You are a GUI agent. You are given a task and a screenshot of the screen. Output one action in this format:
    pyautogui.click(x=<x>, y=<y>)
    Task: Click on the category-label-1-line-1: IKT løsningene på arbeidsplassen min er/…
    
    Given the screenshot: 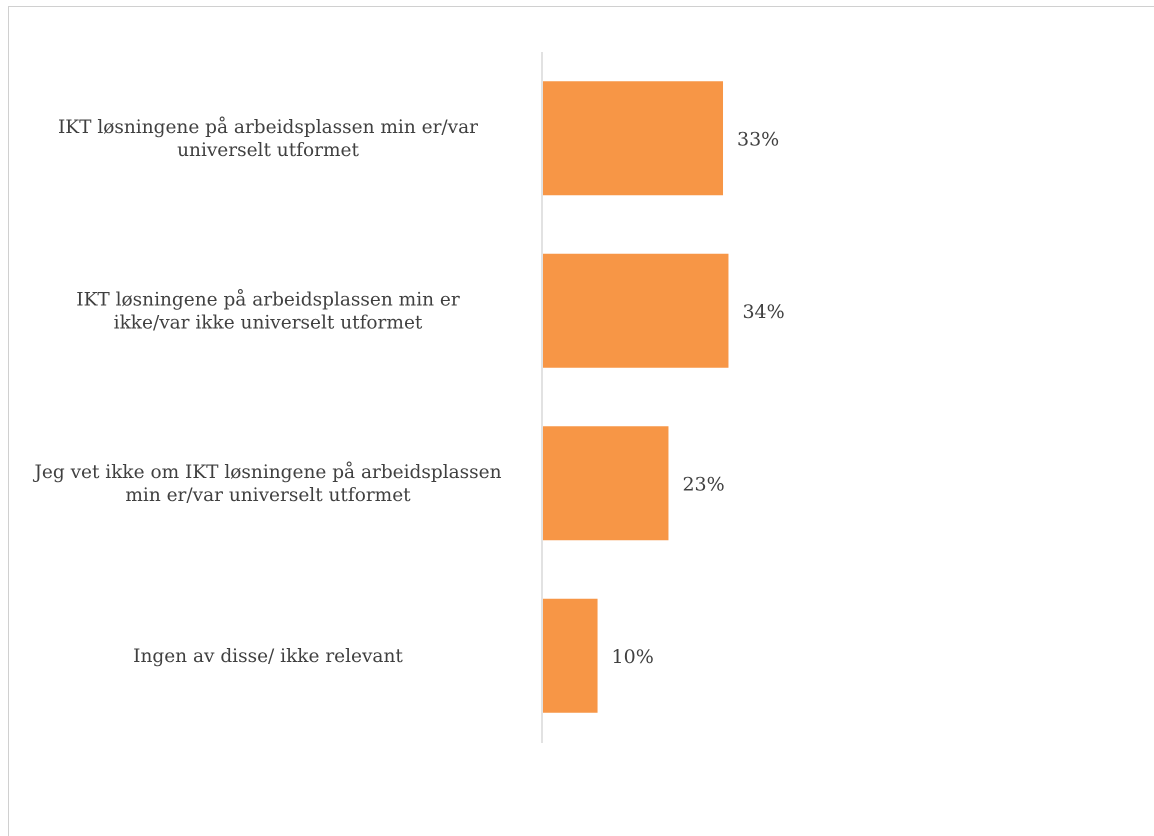 What is the action you would take?
    pyautogui.click(x=268, y=127)
    